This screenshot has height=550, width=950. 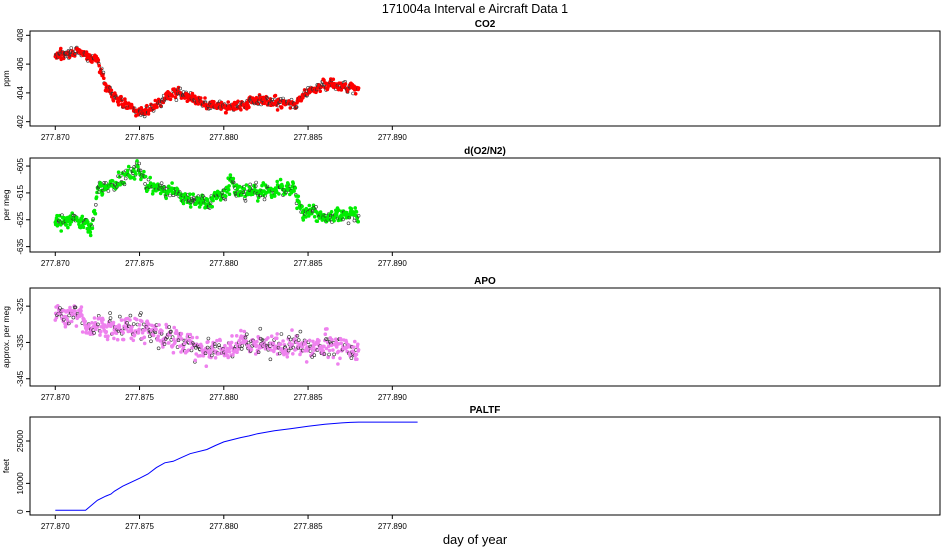 I want to click on y-tick-label: 404, so click(x=20, y=93).